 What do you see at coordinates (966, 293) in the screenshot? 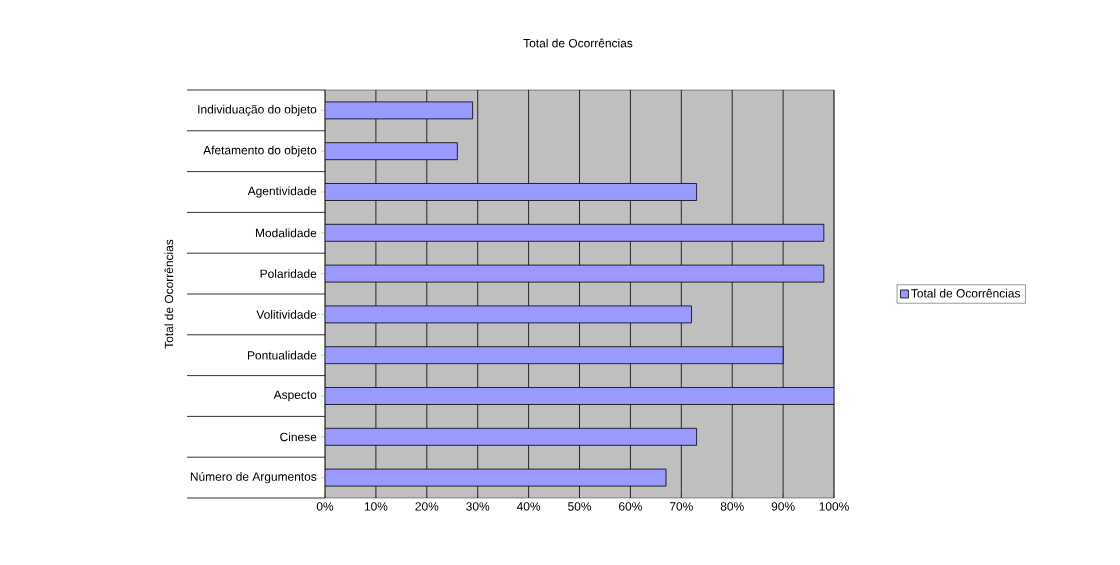
I see `legend-label: Total de Ocorrências` at bounding box center [966, 293].